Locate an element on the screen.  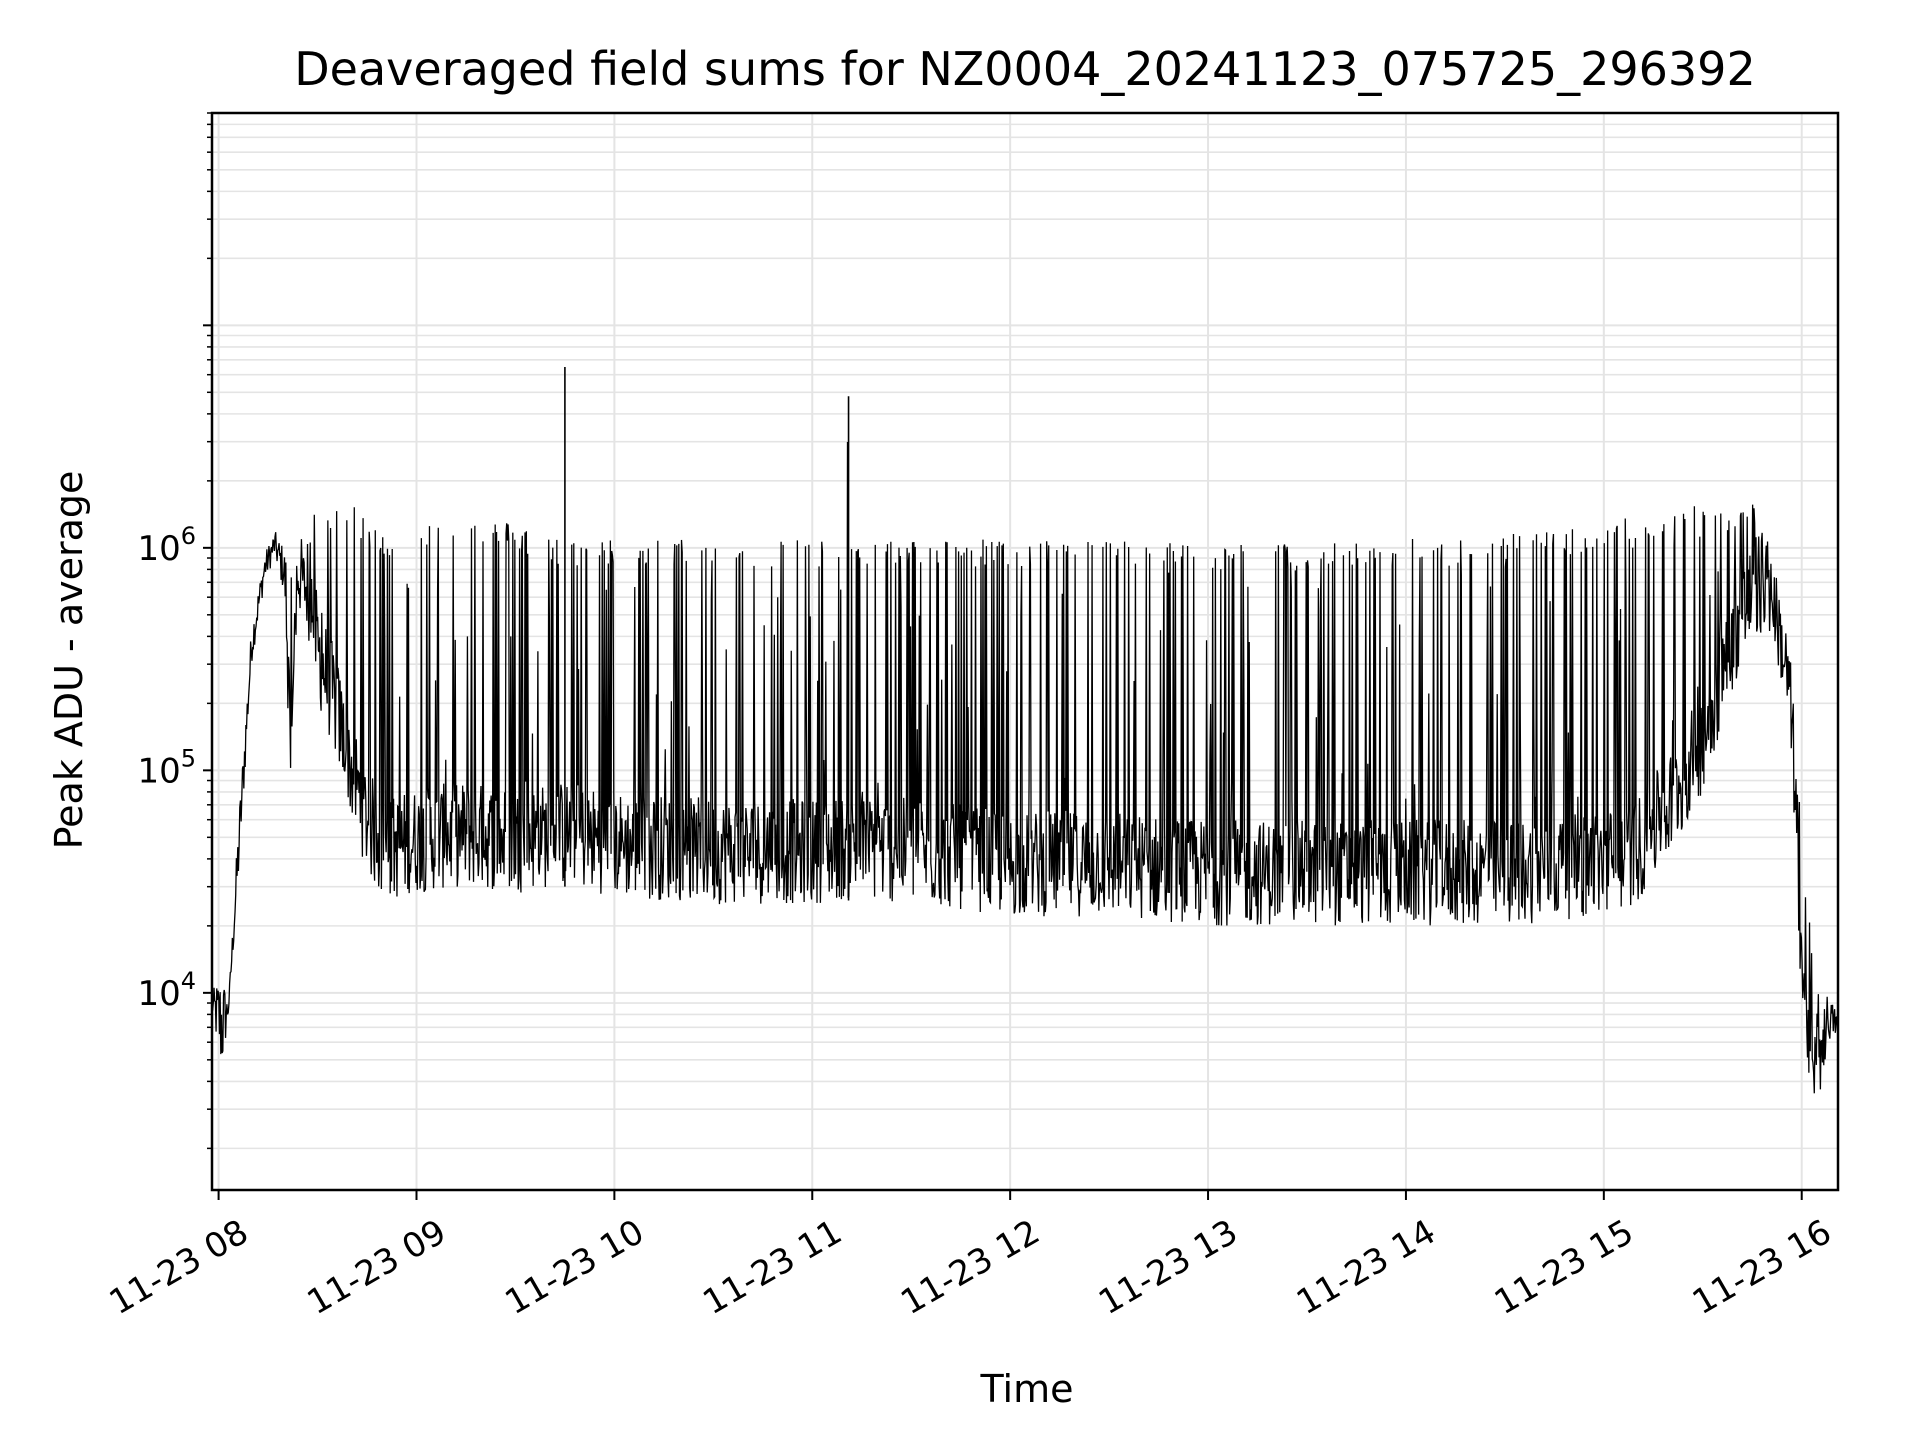
y-tick-label: 10⁶ is located at coordinates (166, 545).